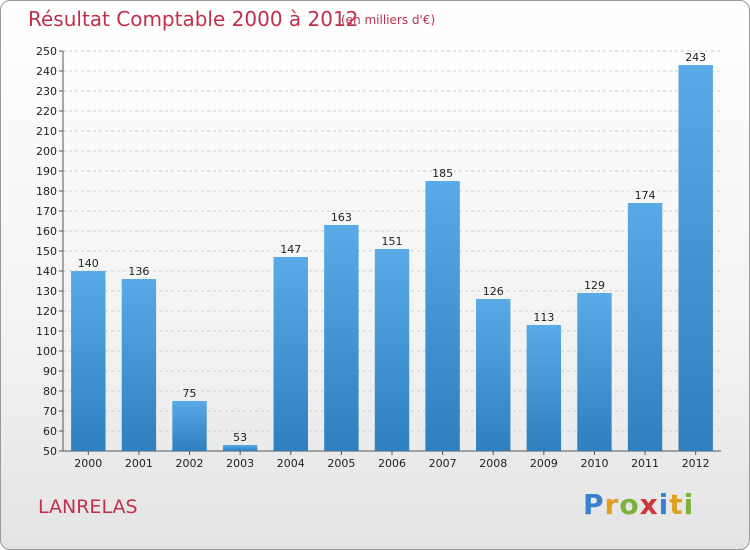 The image size is (750, 550). Describe the element at coordinates (493, 463) in the screenshot. I see `x-tick-label: 2008` at that location.